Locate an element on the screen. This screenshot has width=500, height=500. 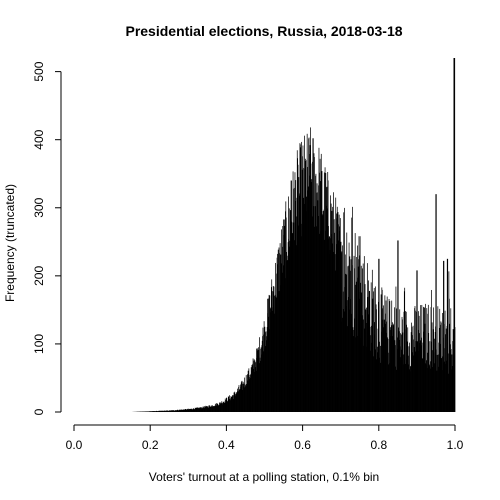
y-axis: 0 100 200 300 400 500 is located at coordinates (47, 238).